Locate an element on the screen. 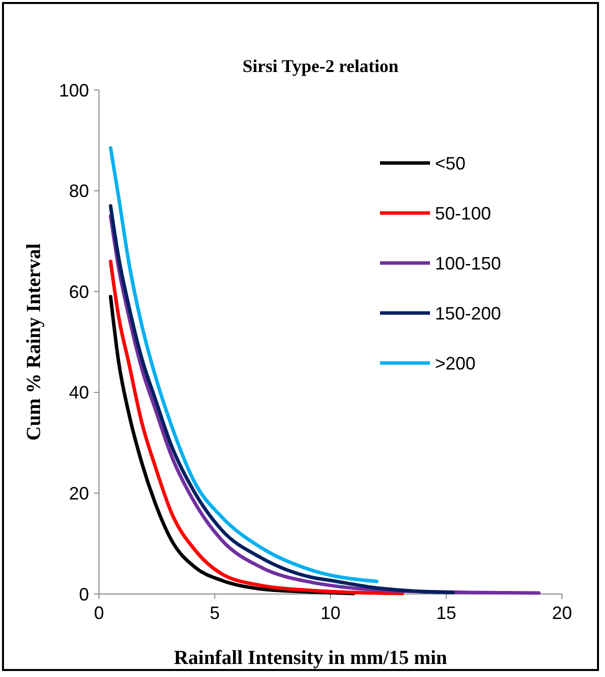 The image size is (605, 677). y-axis-title: Cum % Rainy Interval is located at coordinates (34, 341).